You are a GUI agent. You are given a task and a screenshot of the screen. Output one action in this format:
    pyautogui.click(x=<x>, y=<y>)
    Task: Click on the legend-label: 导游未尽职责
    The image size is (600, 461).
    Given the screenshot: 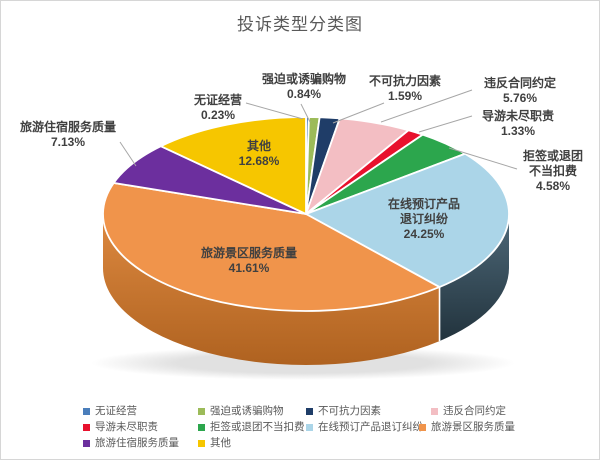 What is the action you would take?
    pyautogui.click(x=126, y=427)
    